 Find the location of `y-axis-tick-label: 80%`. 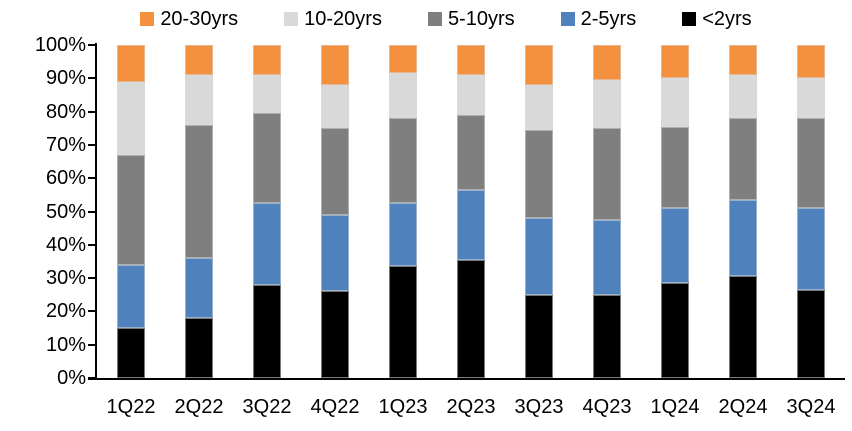

y-axis-tick-label: 80% is located at coordinates (65, 111).